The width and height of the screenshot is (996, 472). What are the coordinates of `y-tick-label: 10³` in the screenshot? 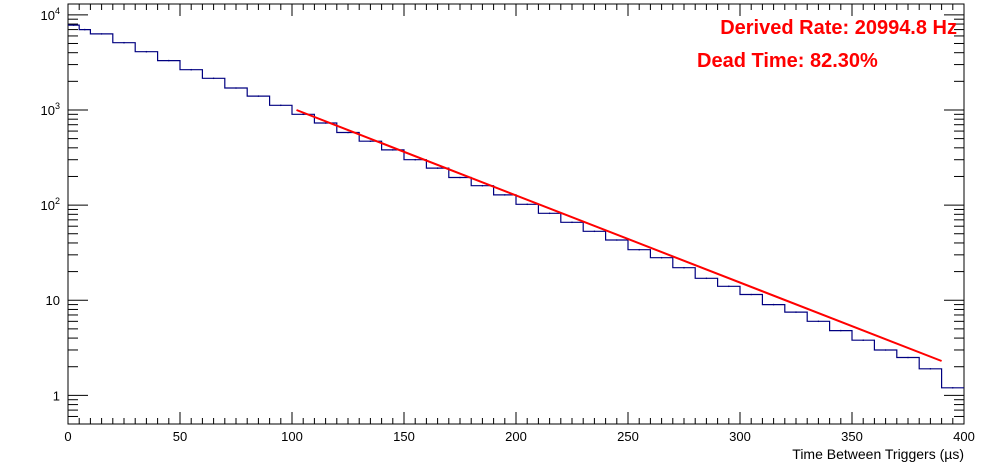 It's located at (50, 109).